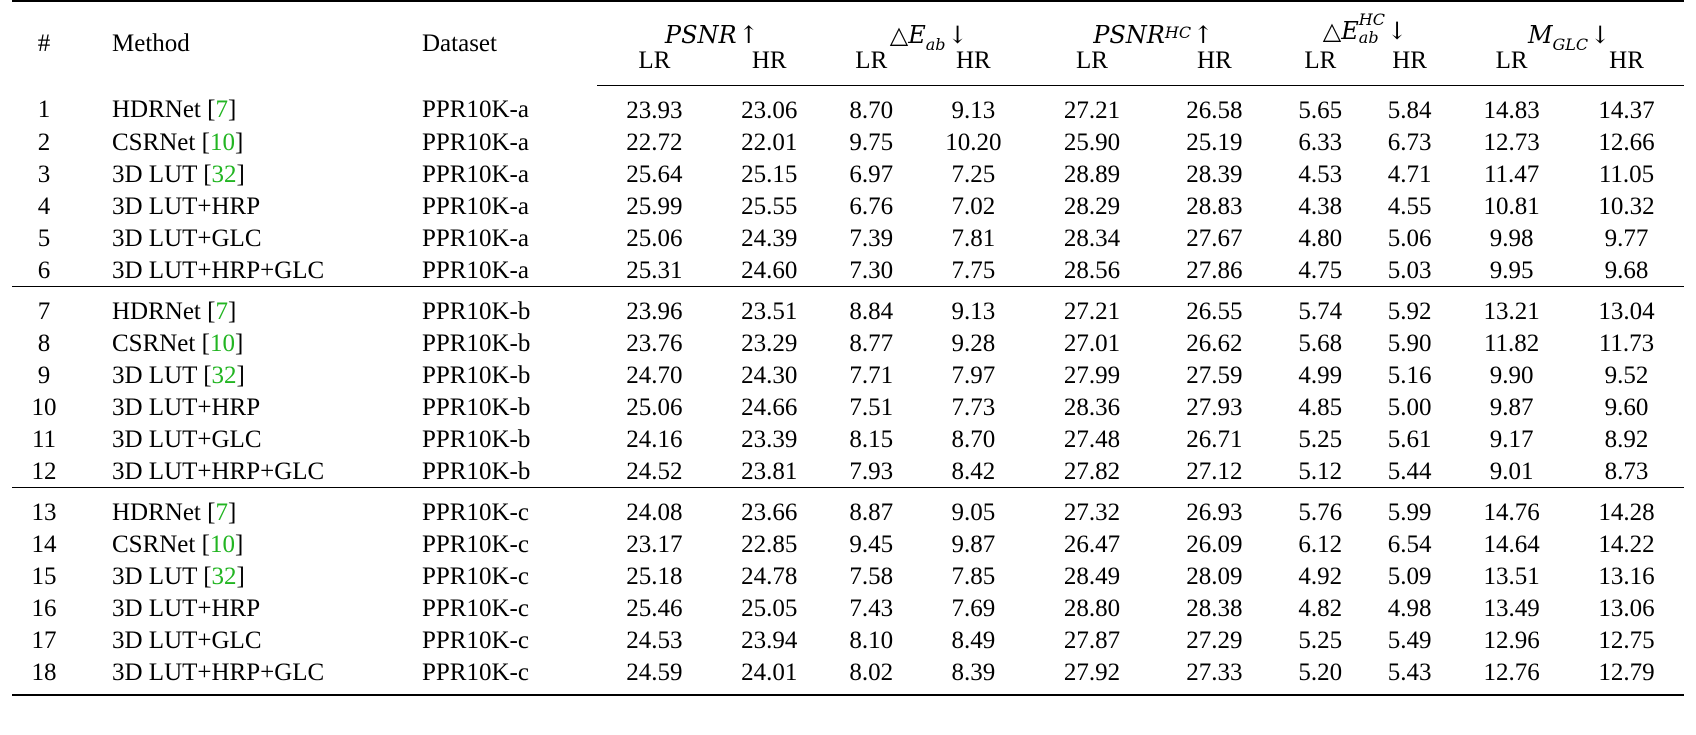  I want to click on metric-value: 23.29, so click(769, 343).